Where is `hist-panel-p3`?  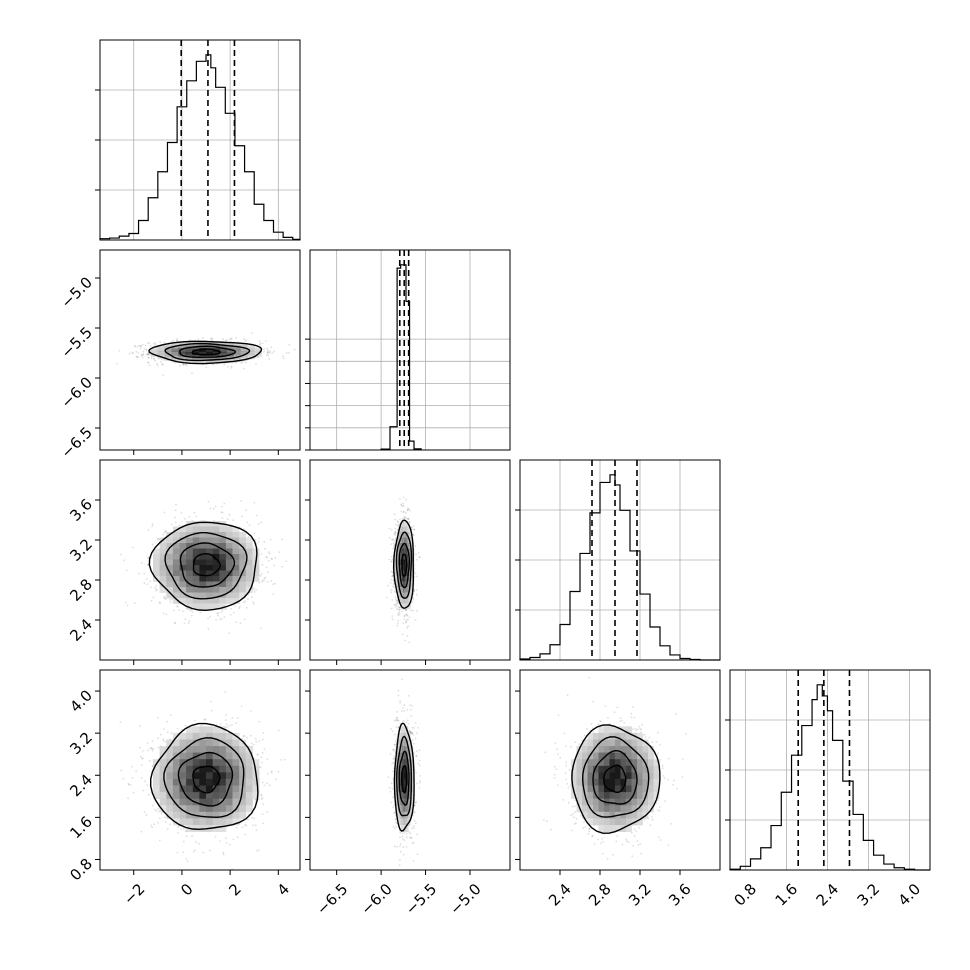
hist-panel-p3 is located at coordinates (618, 560).